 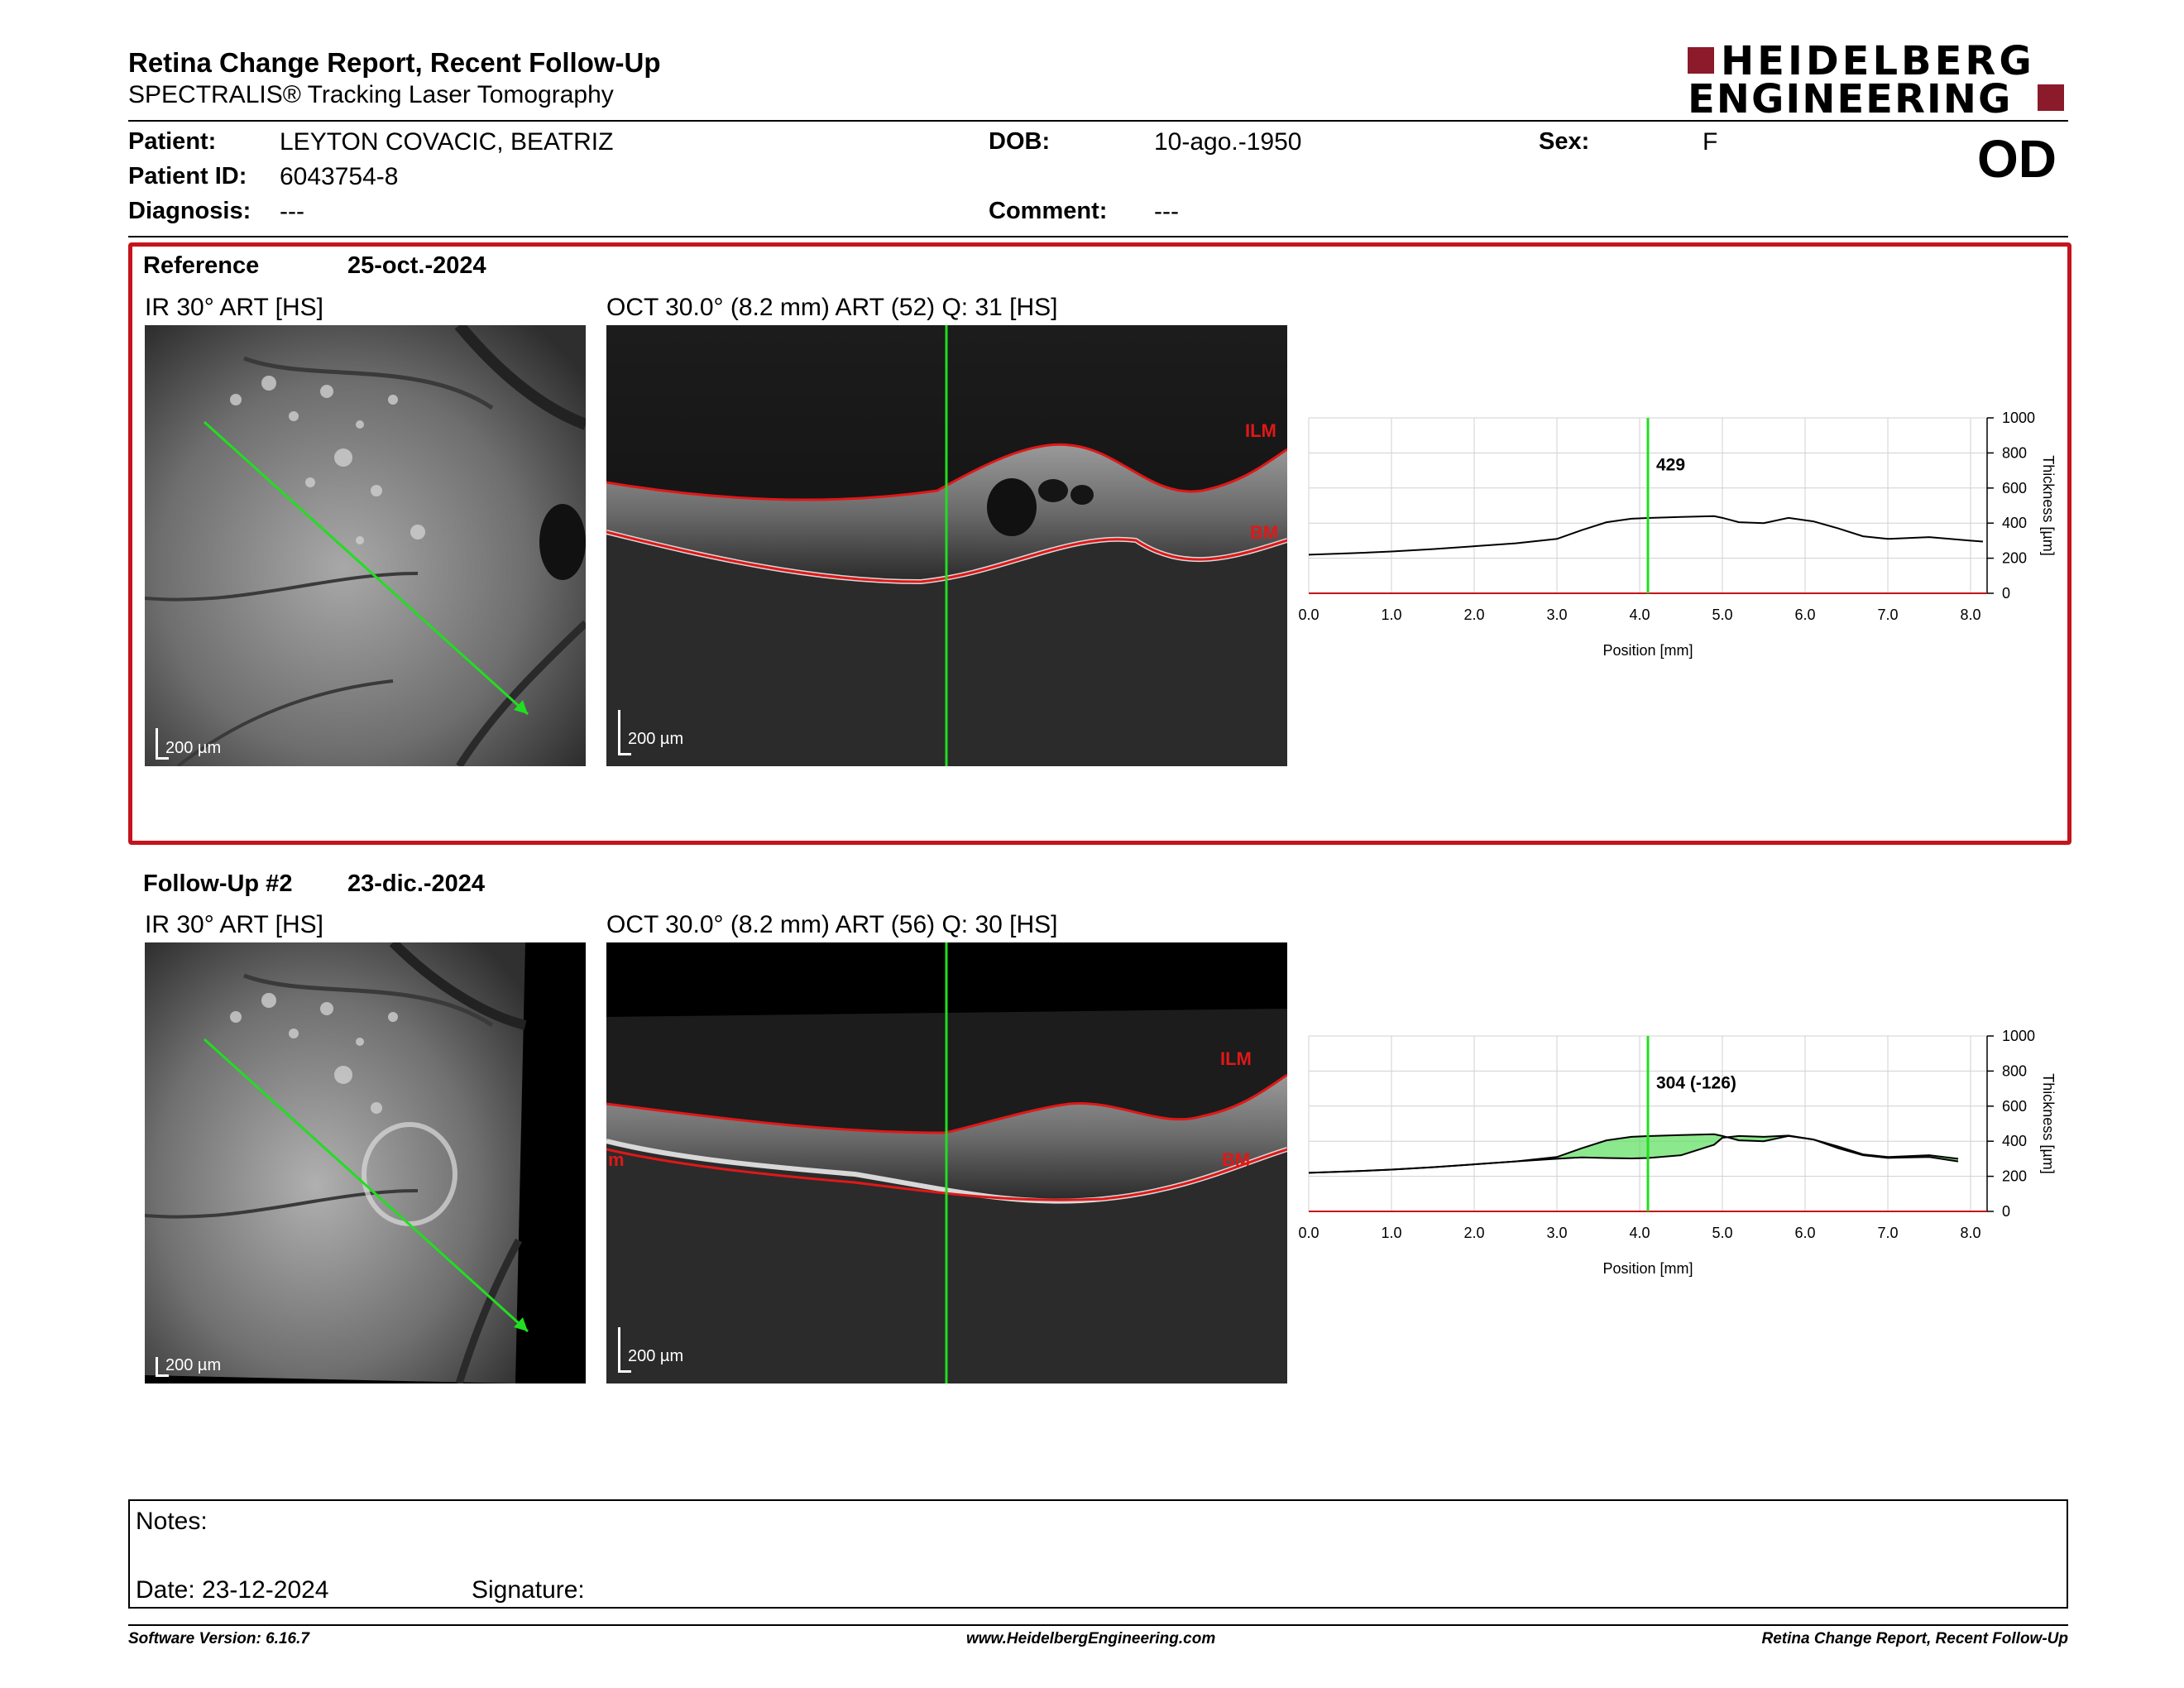 What do you see at coordinates (1914, 1638) in the screenshot?
I see `footer-report-name: Retina Change Report, Recent Follow-Up` at bounding box center [1914, 1638].